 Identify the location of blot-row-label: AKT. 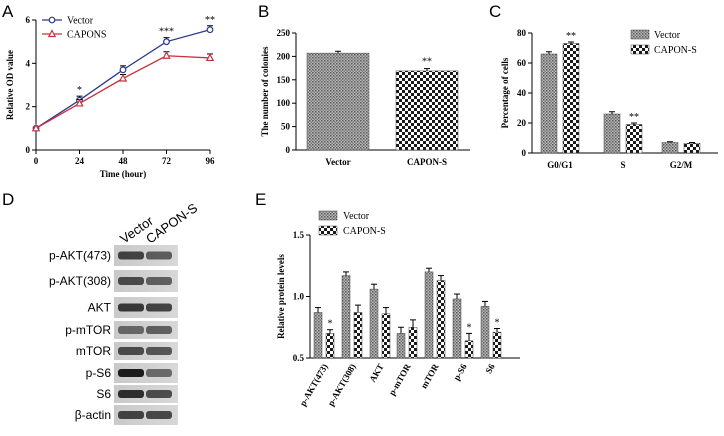
(100, 308).